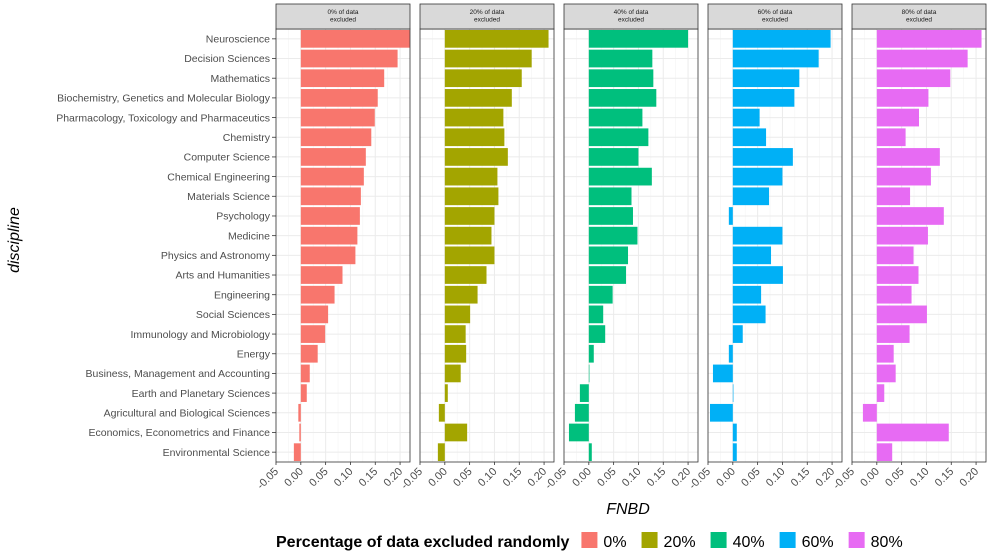 The image size is (987, 557). I want to click on category-label: Mathematics, so click(240, 79).